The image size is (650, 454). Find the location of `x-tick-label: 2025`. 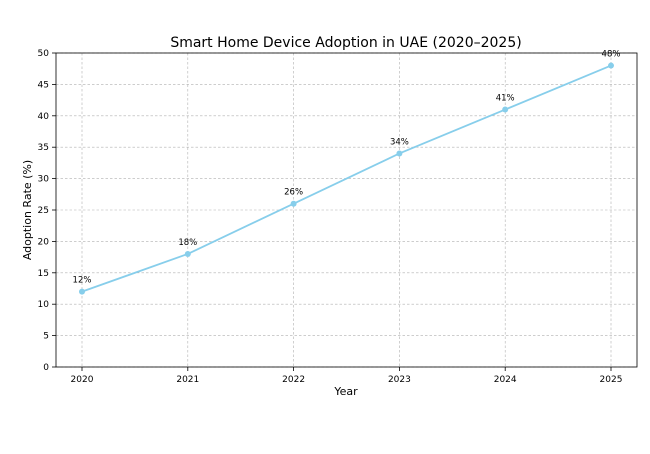

x-tick-label: 2025 is located at coordinates (611, 380).